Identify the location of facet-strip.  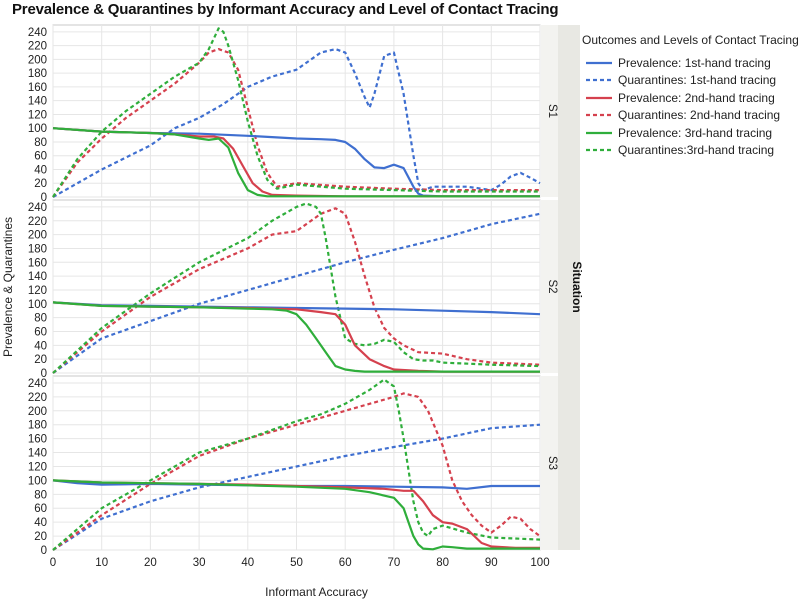
(569, 287).